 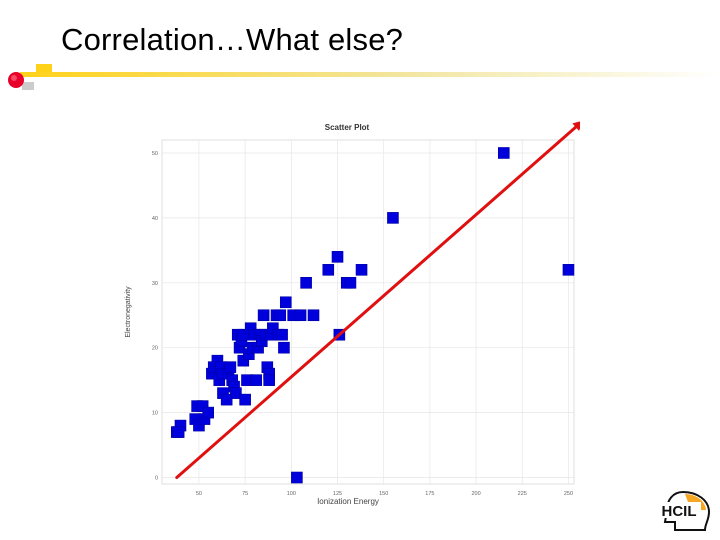 I want to click on x-tick-label: 125, so click(x=337, y=494).